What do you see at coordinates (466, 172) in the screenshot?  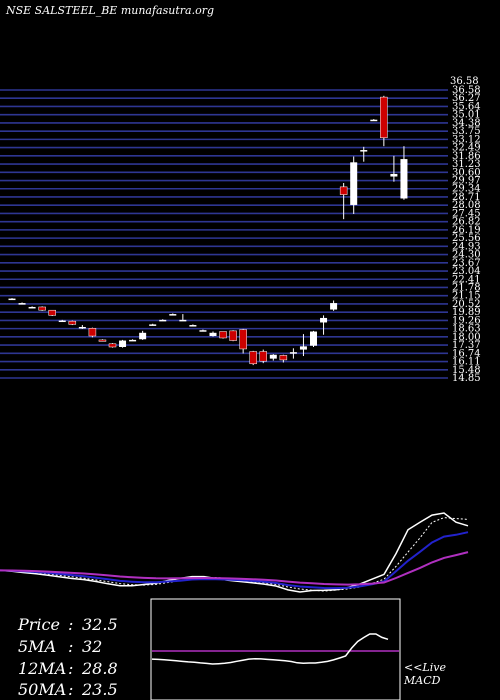 I see `y-tick-label: 30.60` at bounding box center [466, 172].